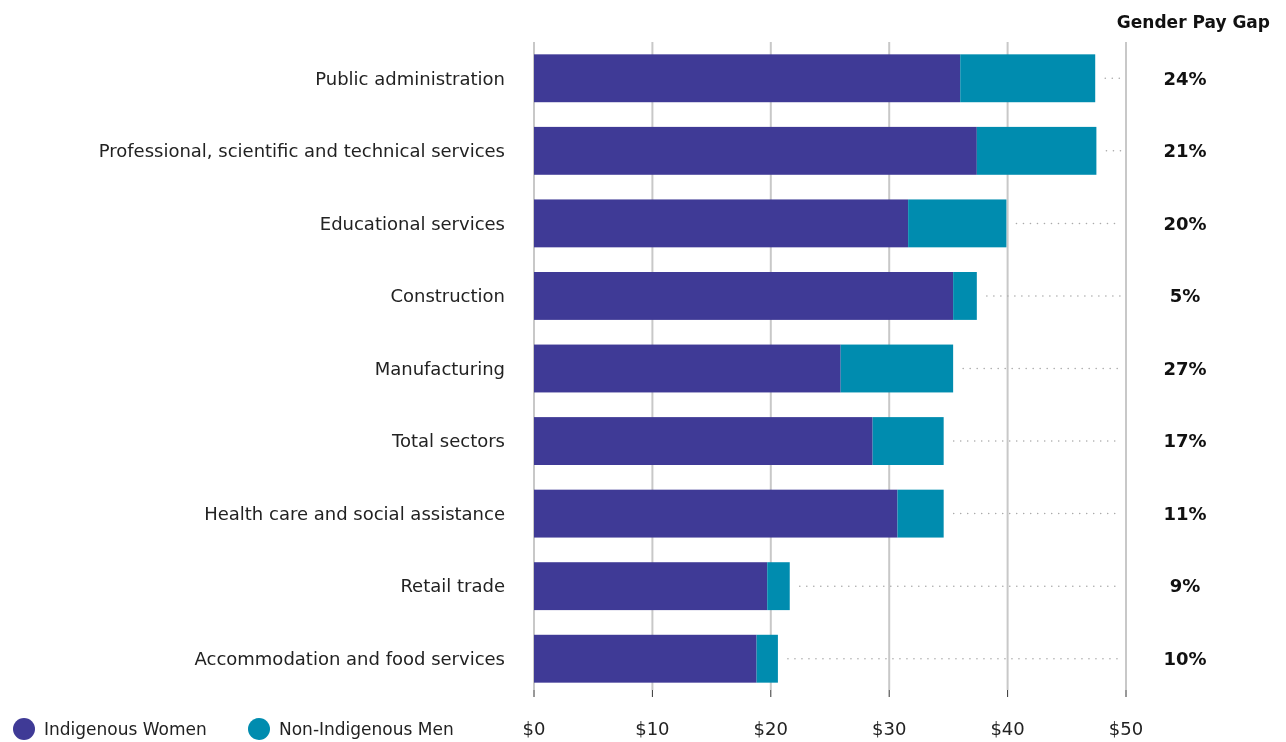 Image resolution: width=1286 pixels, height=742 pixels. Describe the element at coordinates (1007, 728) in the screenshot. I see `x-tick-label: $40` at that location.